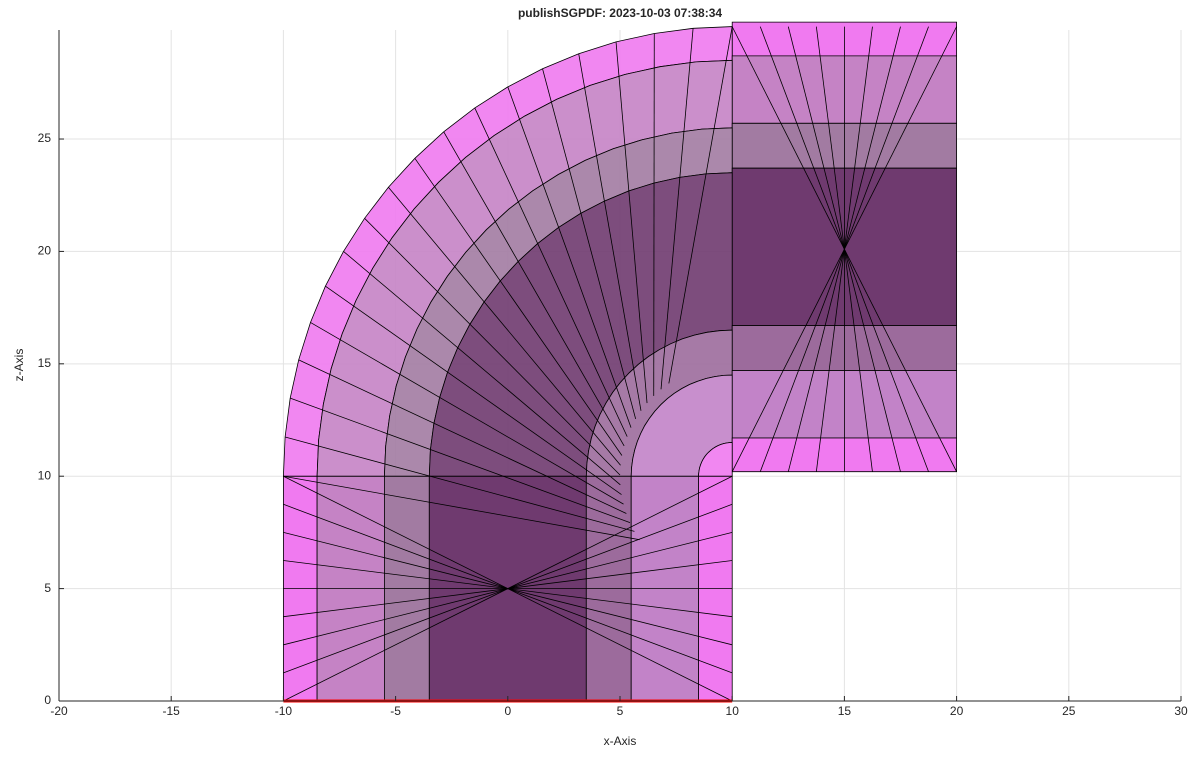 The width and height of the screenshot is (1201, 759). I want to click on x-tick-label: -5, so click(395, 711).